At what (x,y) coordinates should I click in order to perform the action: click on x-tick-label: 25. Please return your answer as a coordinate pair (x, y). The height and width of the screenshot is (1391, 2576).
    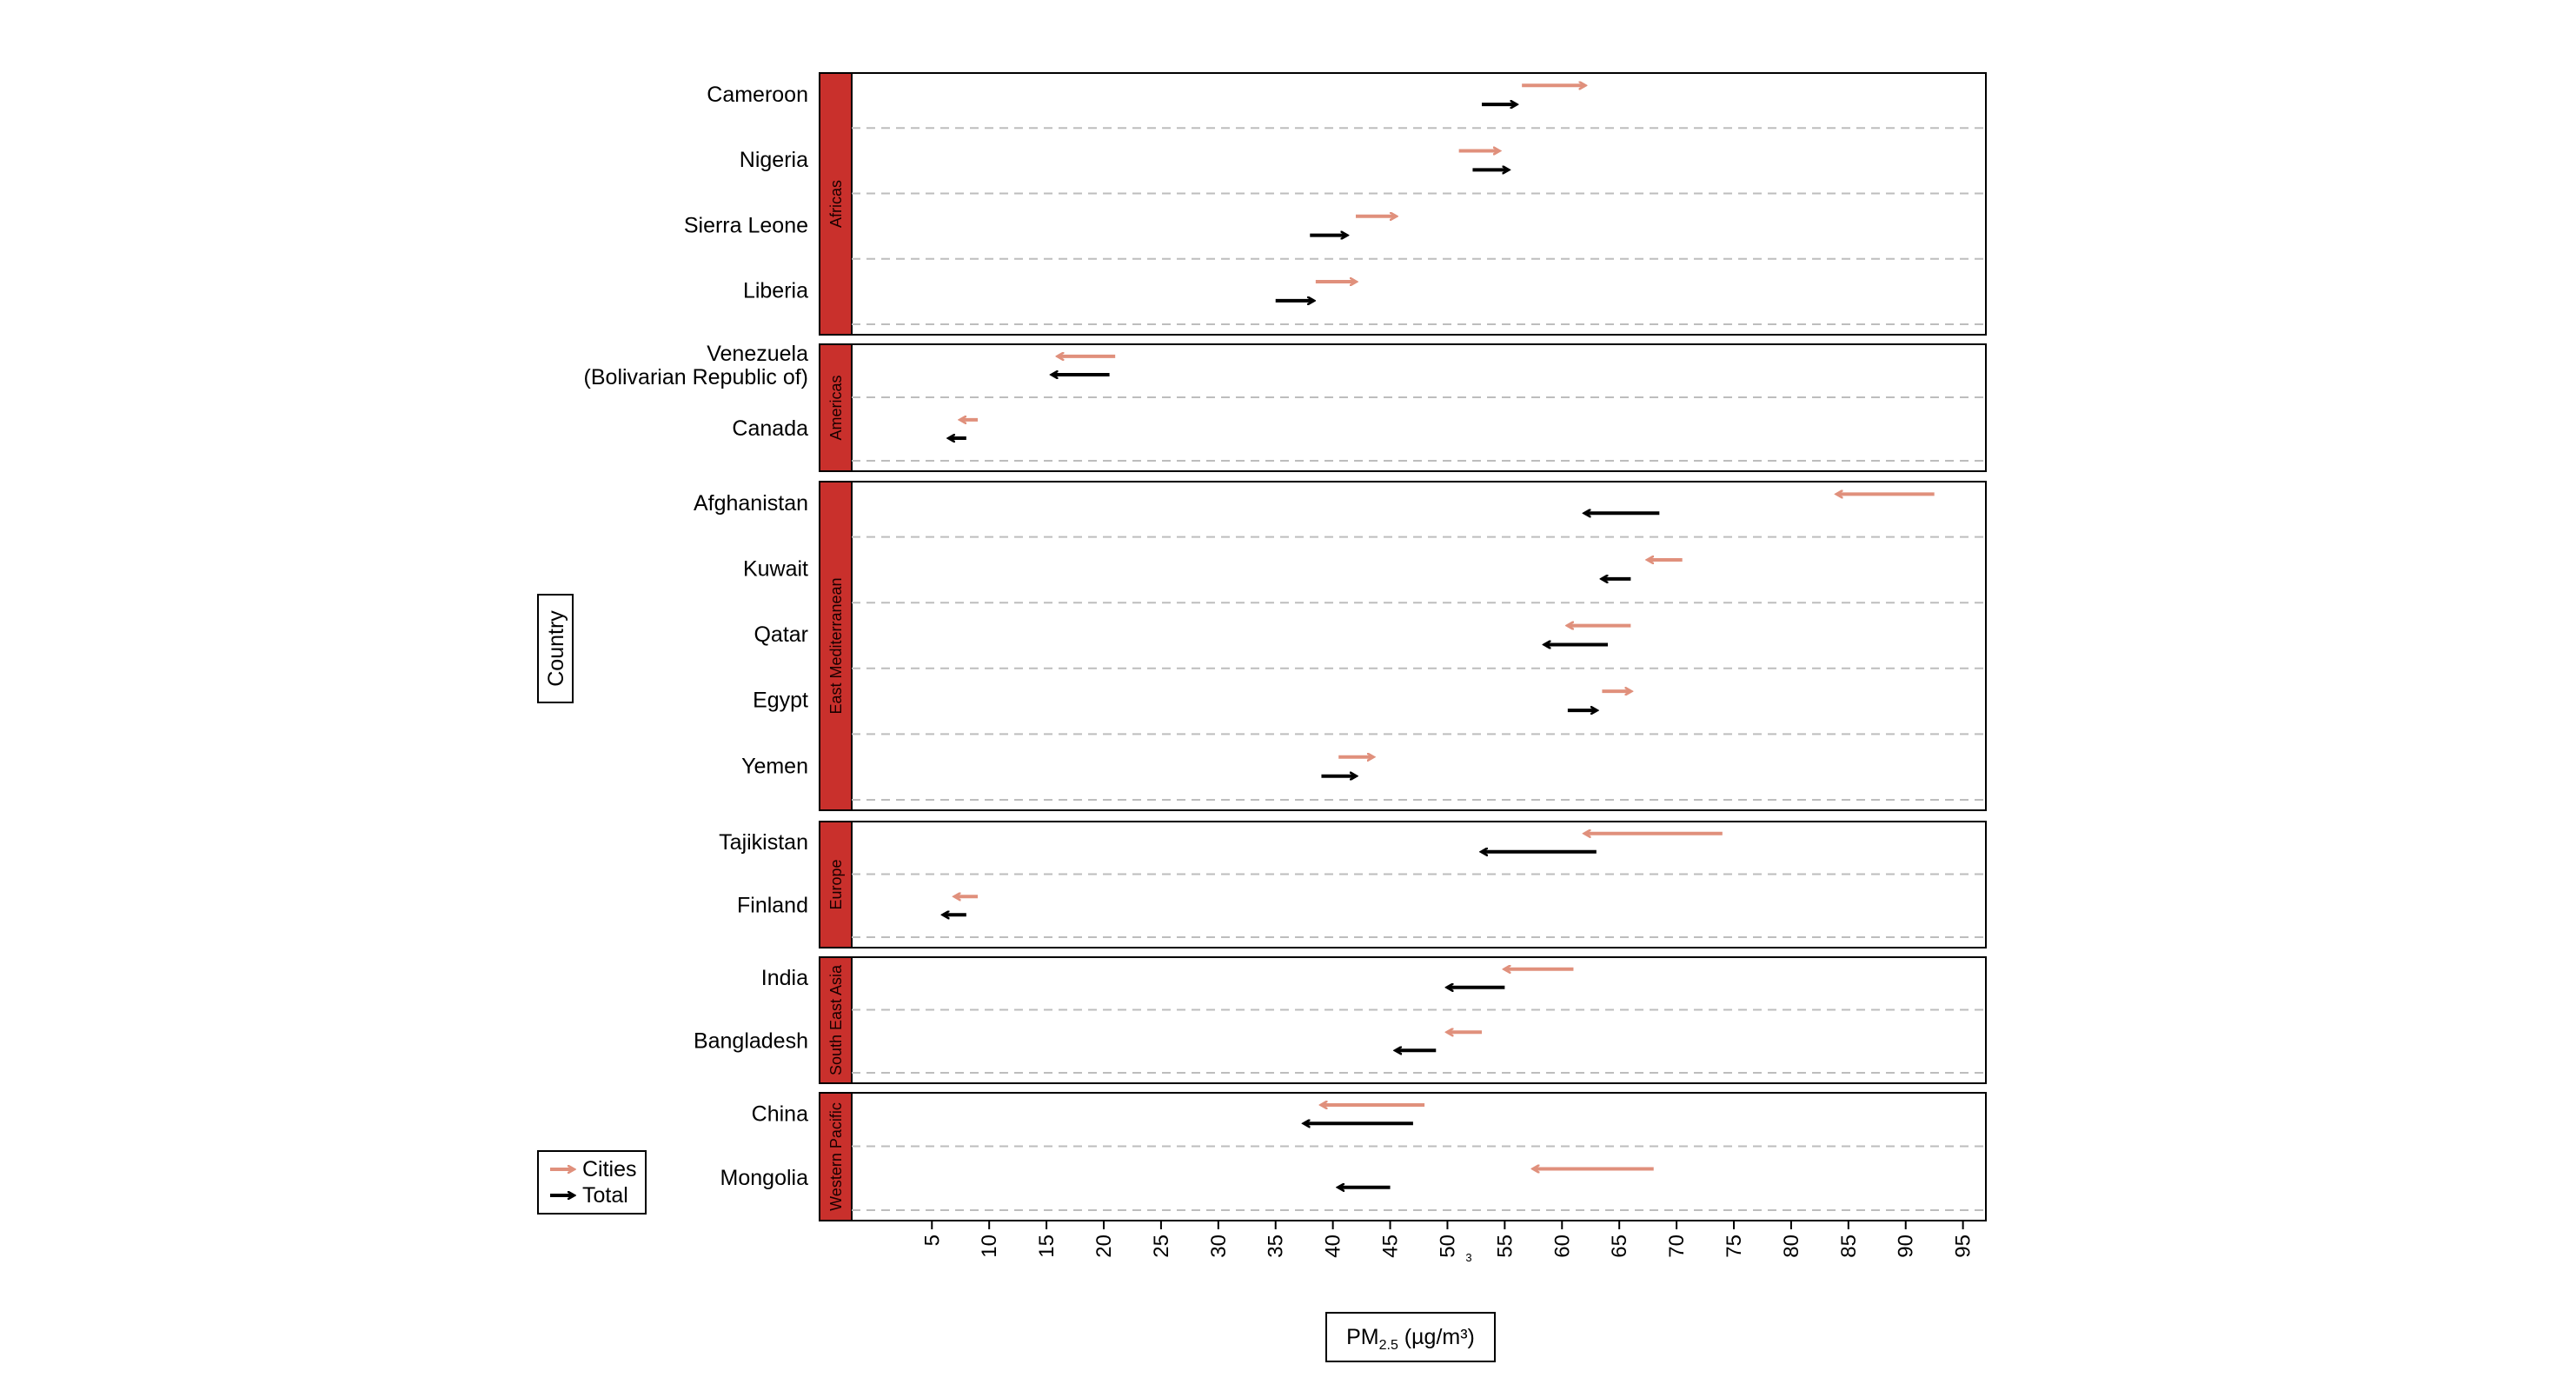
    Looking at the image, I should click on (1161, 1246).